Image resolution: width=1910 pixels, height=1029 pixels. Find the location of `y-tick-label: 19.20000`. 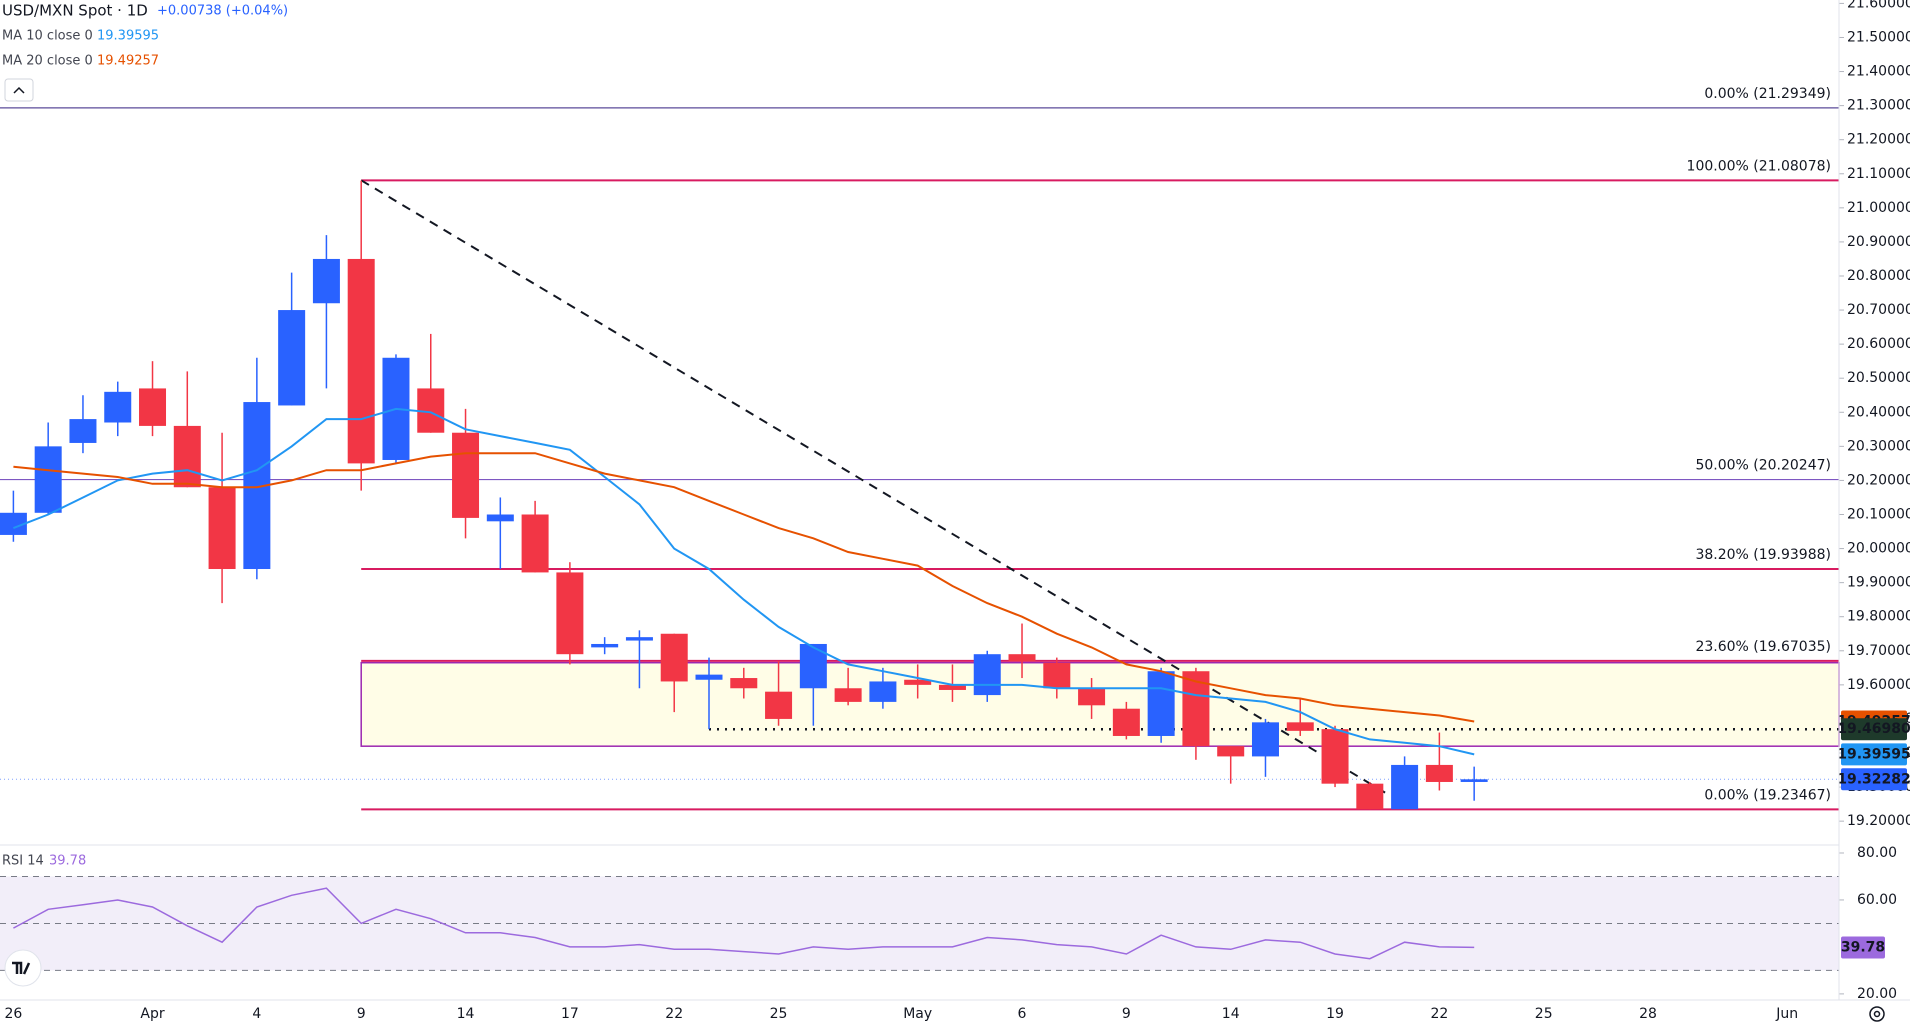

y-tick-label: 19.20000 is located at coordinates (1878, 821).